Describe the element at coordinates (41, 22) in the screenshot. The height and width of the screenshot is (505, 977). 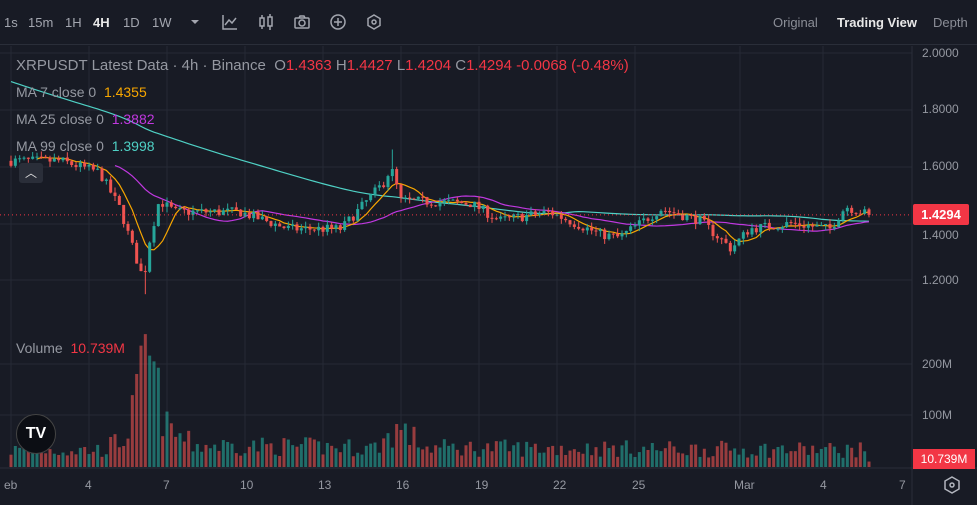
I see `timeframe-15m: 15m` at that location.